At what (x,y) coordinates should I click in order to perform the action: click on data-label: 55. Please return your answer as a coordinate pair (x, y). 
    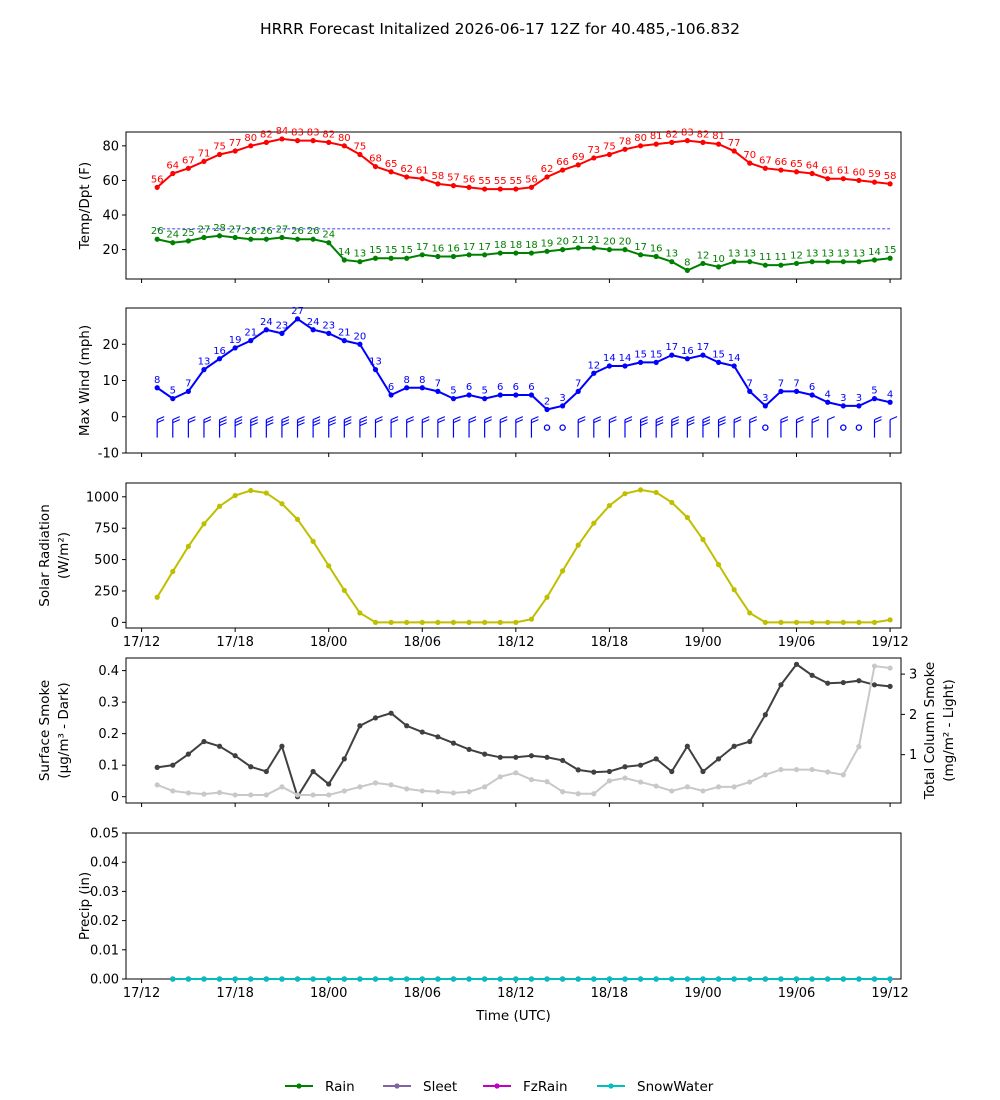
    Looking at the image, I should click on (484, 181).